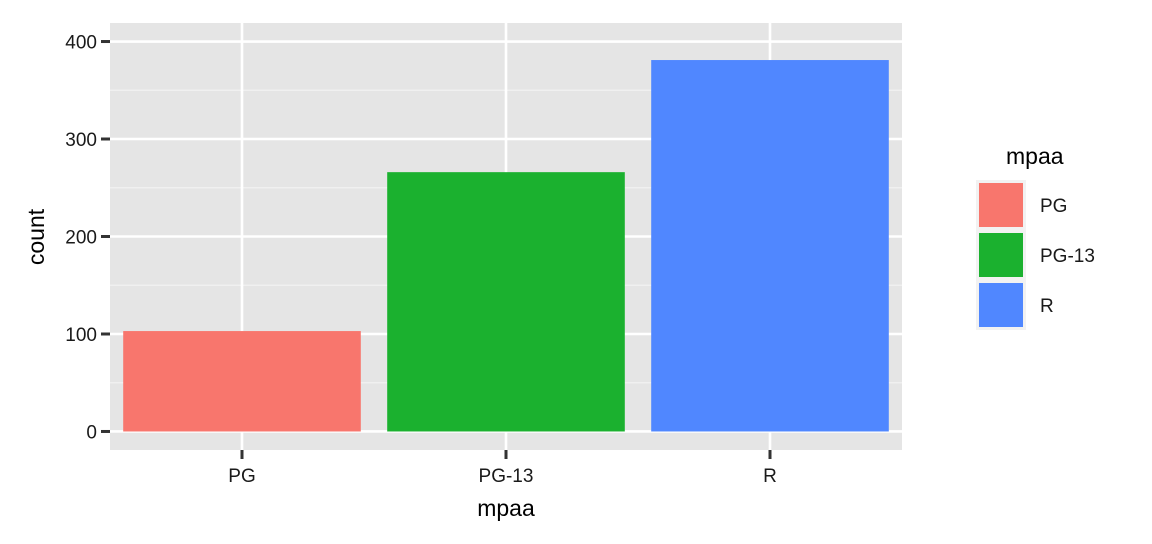 The height and width of the screenshot is (544, 1152). Describe the element at coordinates (81, 335) in the screenshot. I see `y-tick-label: 100` at that location.